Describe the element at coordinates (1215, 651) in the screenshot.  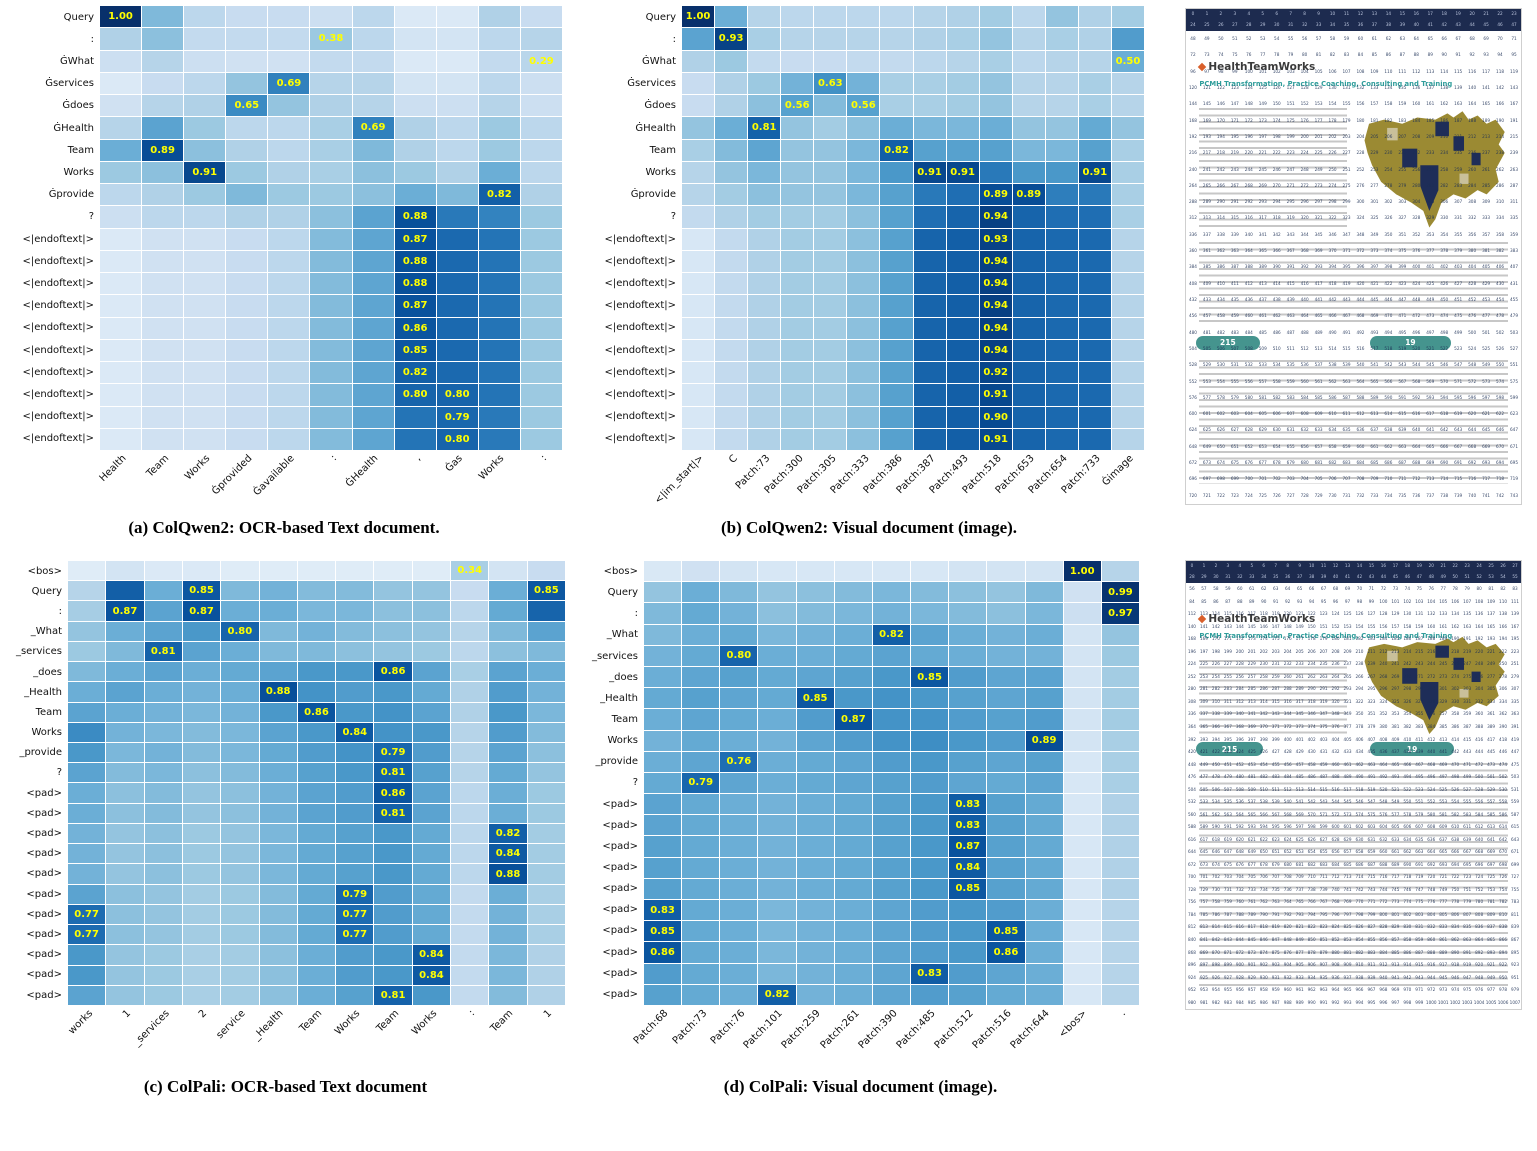
I see `patch-number: 198` at that location.